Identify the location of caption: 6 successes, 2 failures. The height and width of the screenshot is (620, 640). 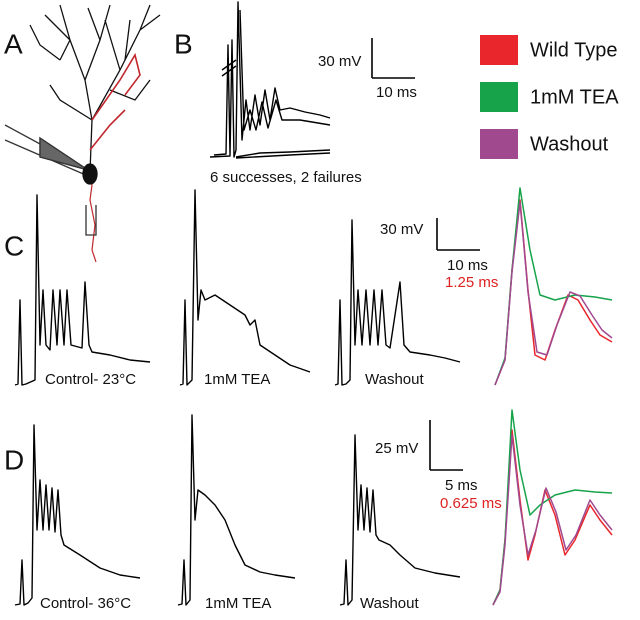
(286, 177).